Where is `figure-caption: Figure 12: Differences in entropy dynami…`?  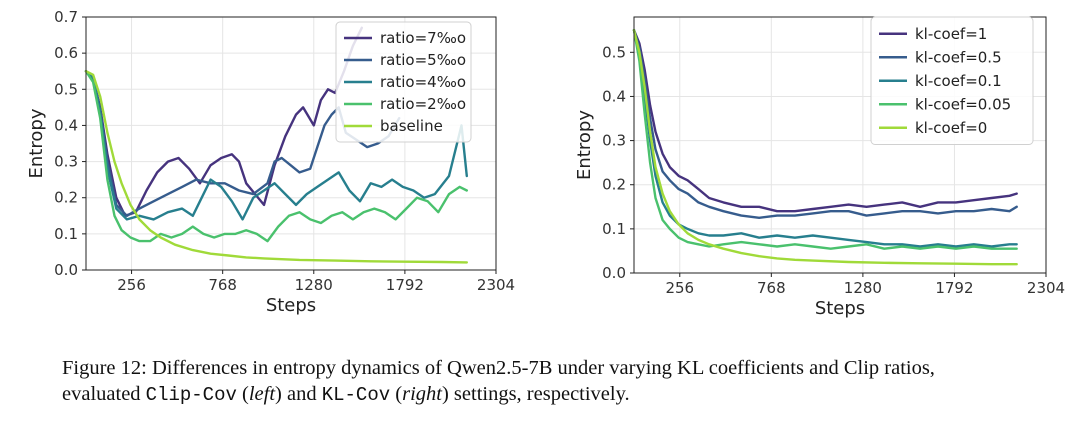 figure-caption: Figure 12: Differences in entropy dynami… is located at coordinates (567, 381).